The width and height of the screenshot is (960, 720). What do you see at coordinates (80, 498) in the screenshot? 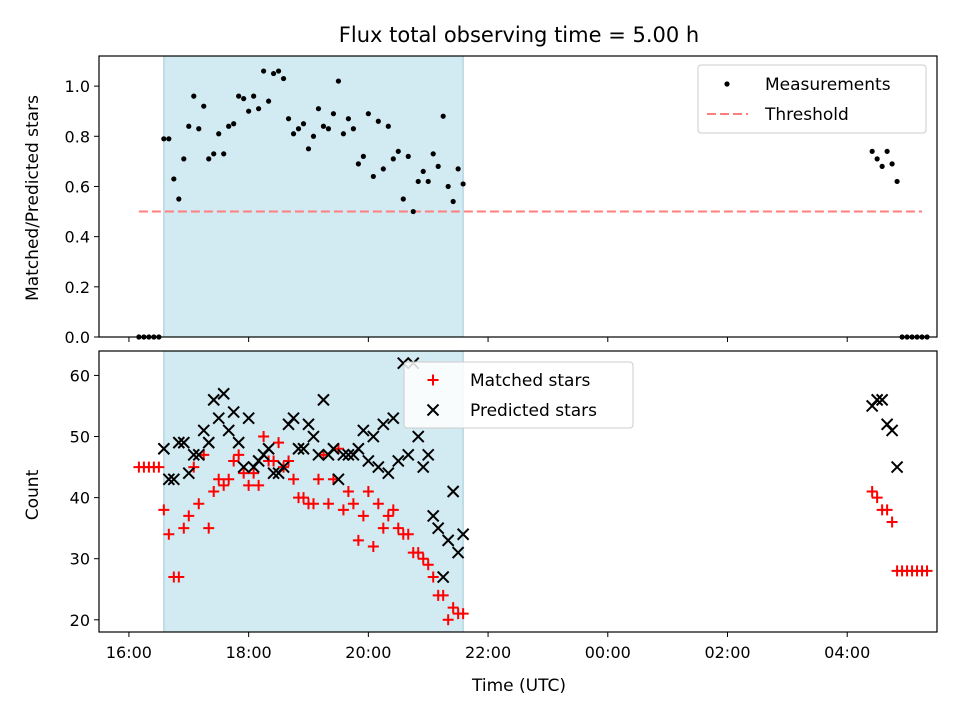
I see `y-tick-label: 40` at bounding box center [80, 498].